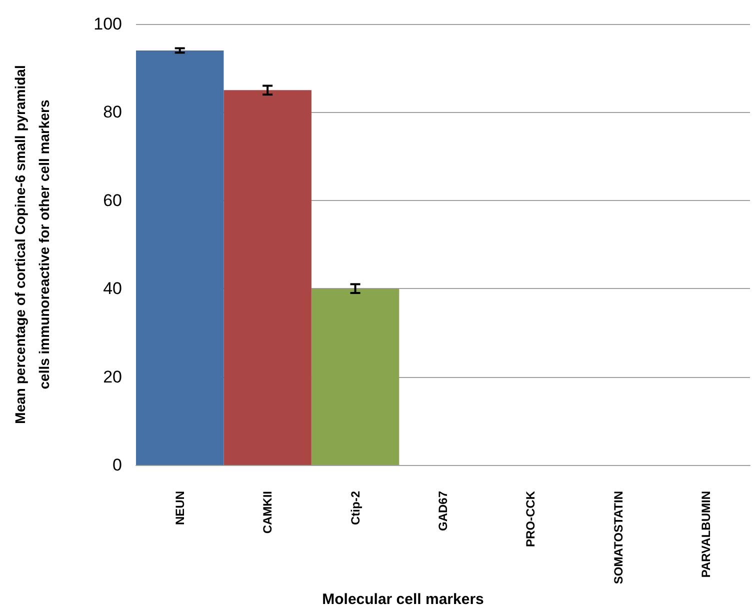  Describe the element at coordinates (355, 507) in the screenshot. I see `x-tick-label: Ctip-2` at that location.